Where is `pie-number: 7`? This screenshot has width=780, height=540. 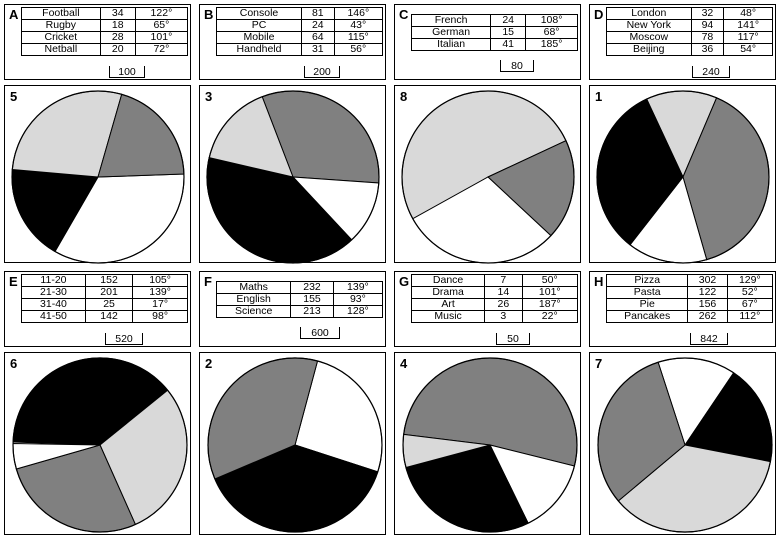
pie-number: 7 is located at coordinates (599, 363).